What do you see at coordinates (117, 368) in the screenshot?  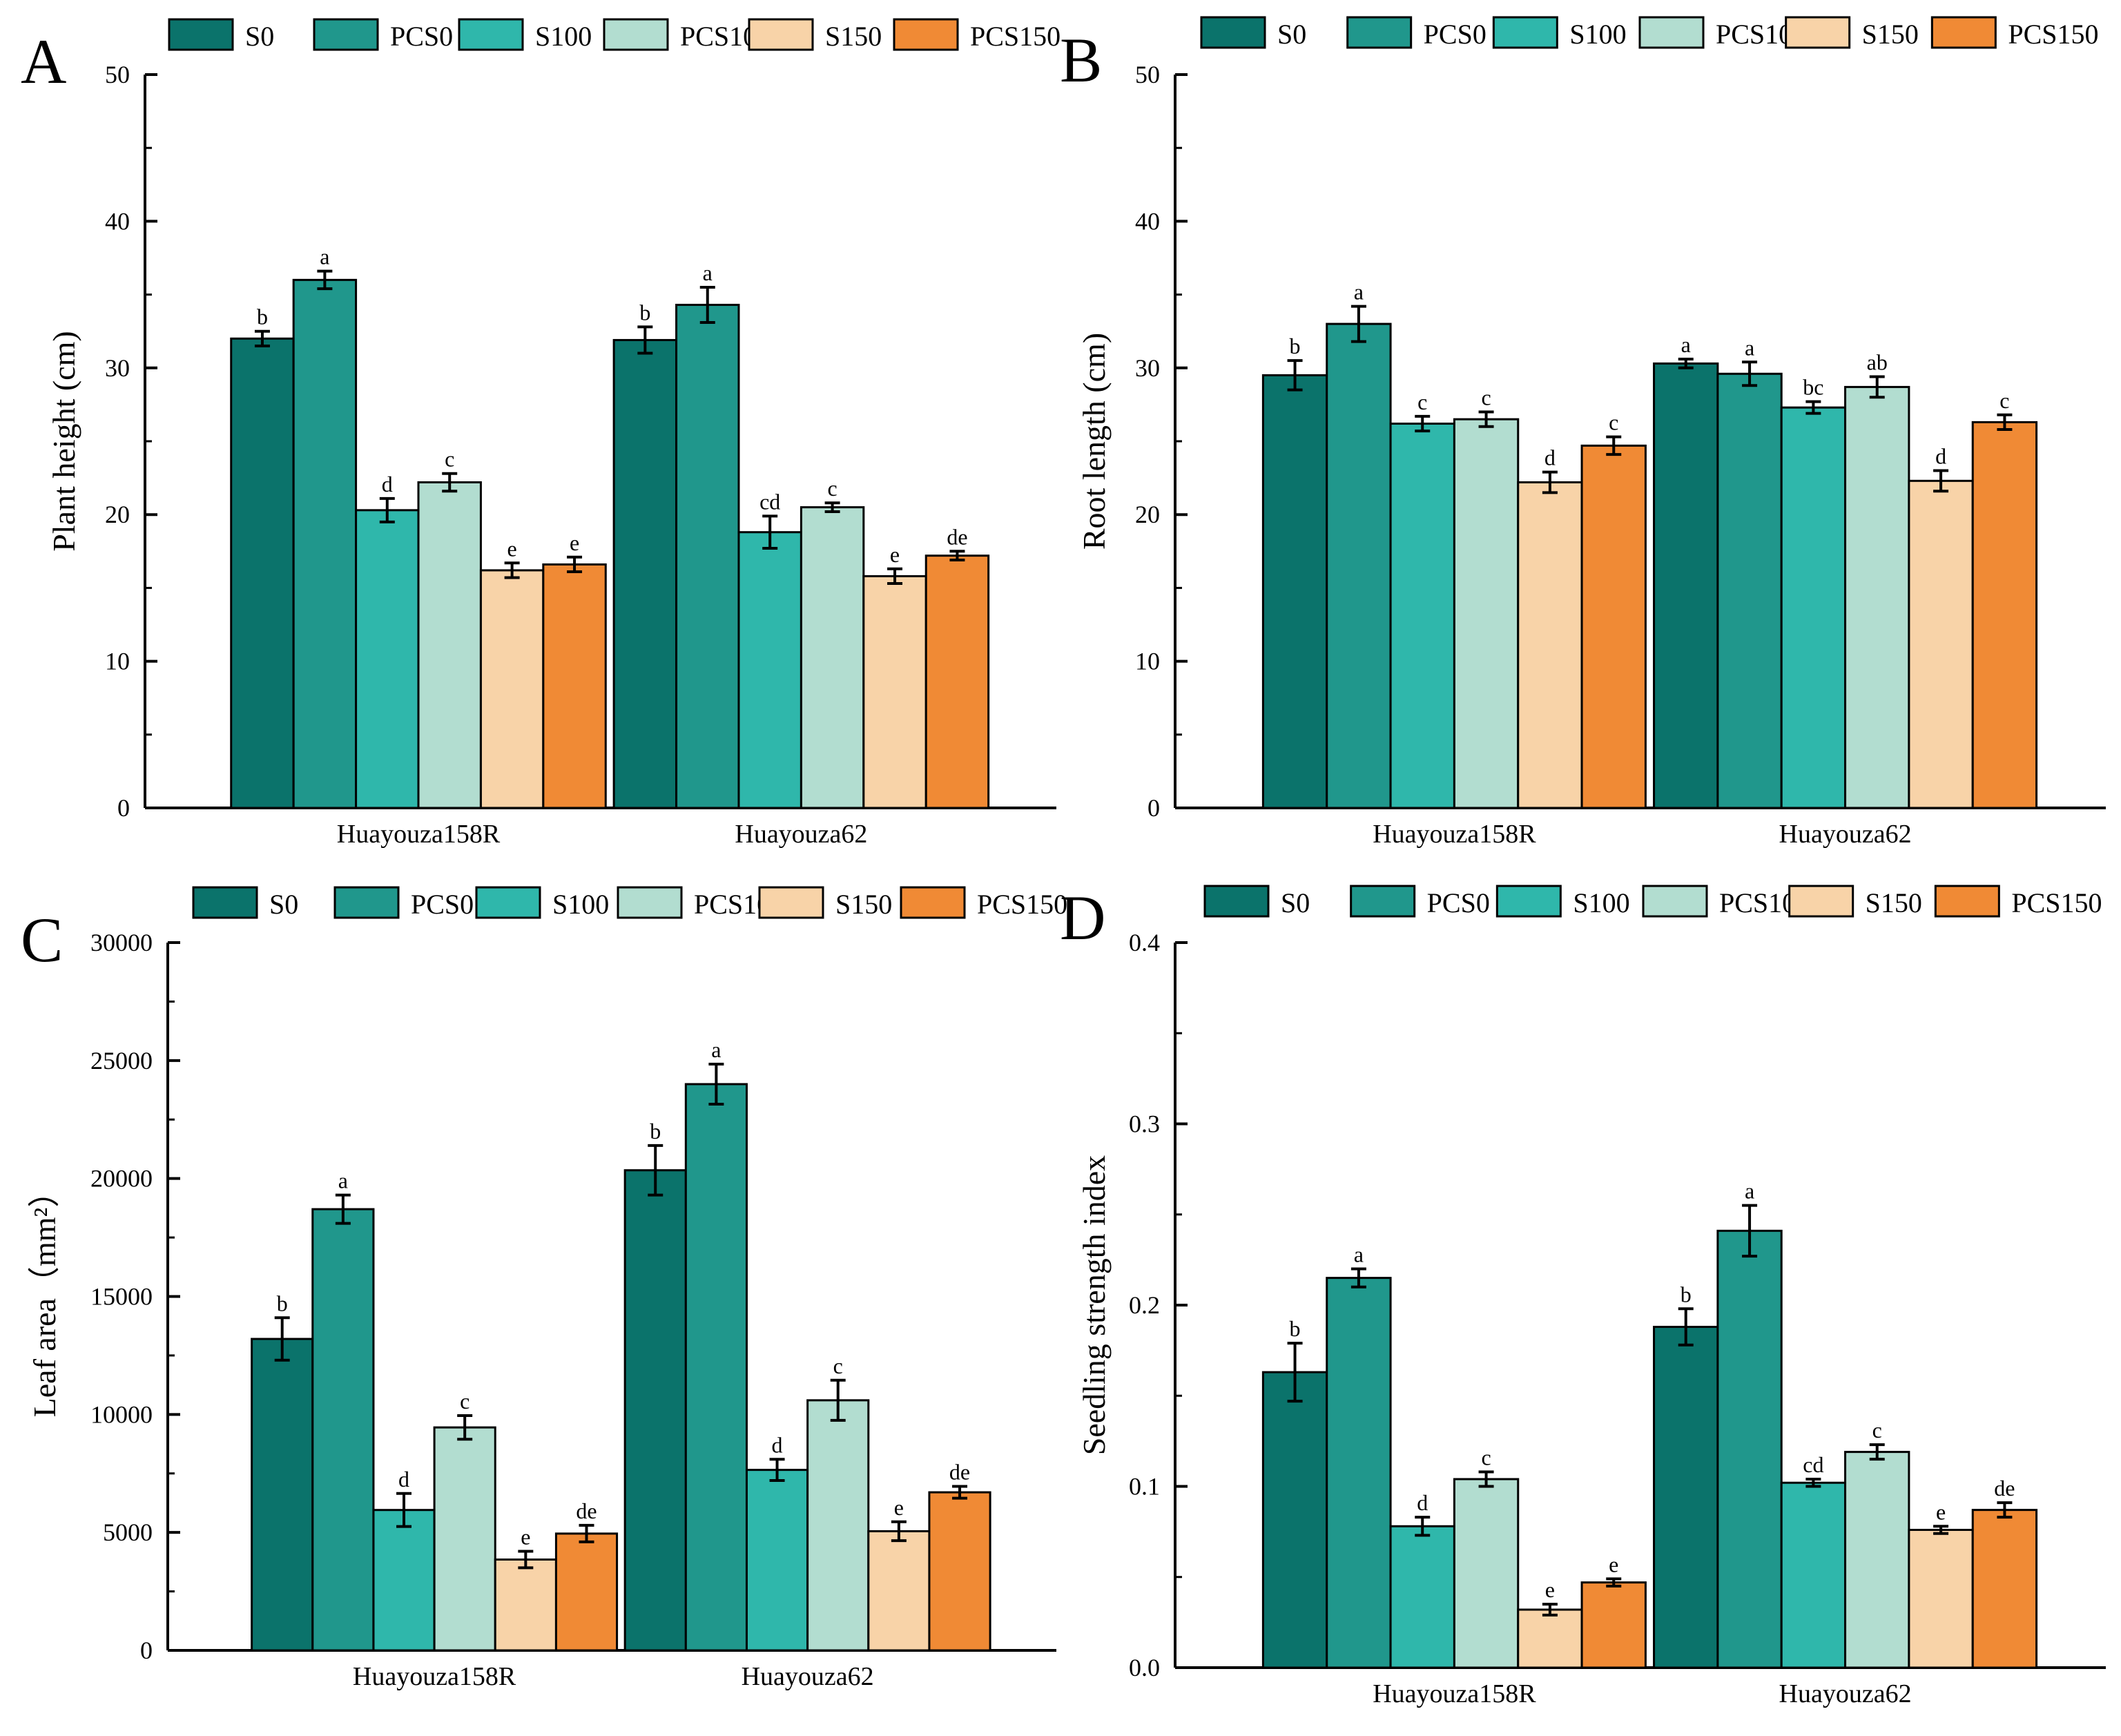 I see `y-tick-label: 30` at bounding box center [117, 368].